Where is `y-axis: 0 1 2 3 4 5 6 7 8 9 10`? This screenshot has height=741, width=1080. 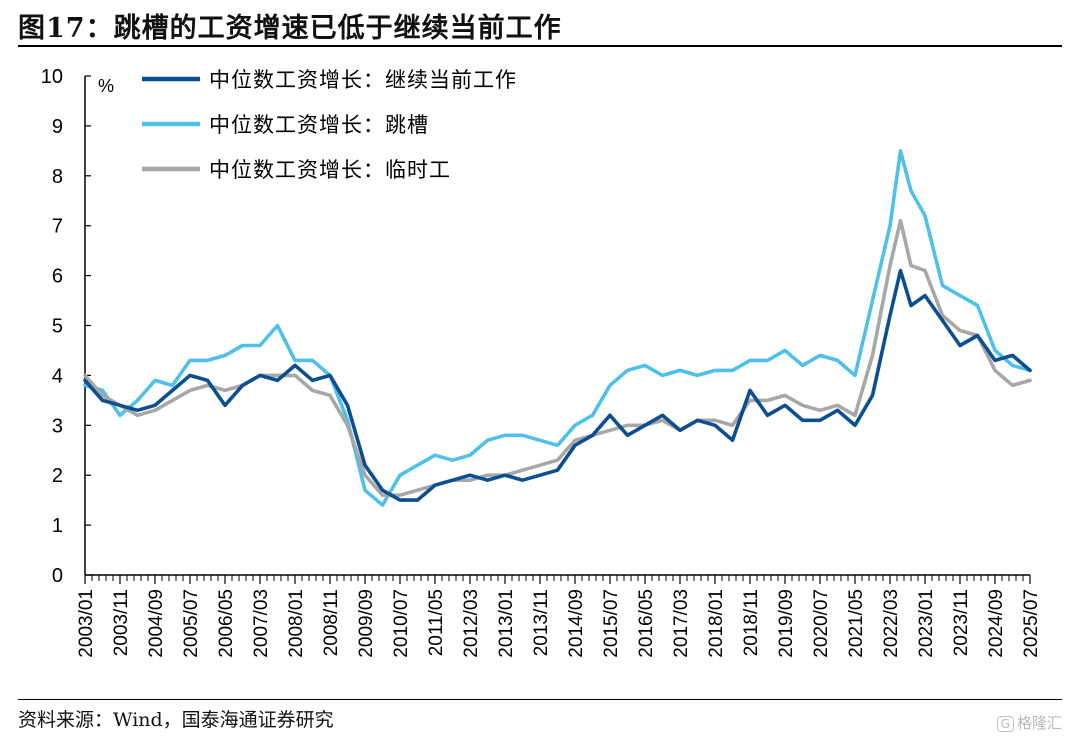 y-axis: 0 1 2 3 4 5 6 7 8 9 10 is located at coordinates (66, 326).